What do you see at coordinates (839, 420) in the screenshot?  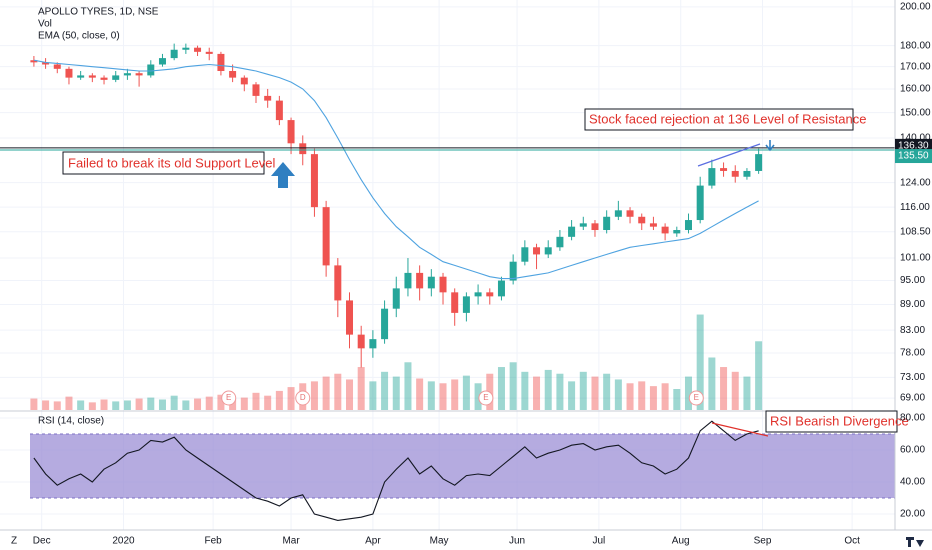 I see `annotation: RSI Bearish Divergence` at bounding box center [839, 420].